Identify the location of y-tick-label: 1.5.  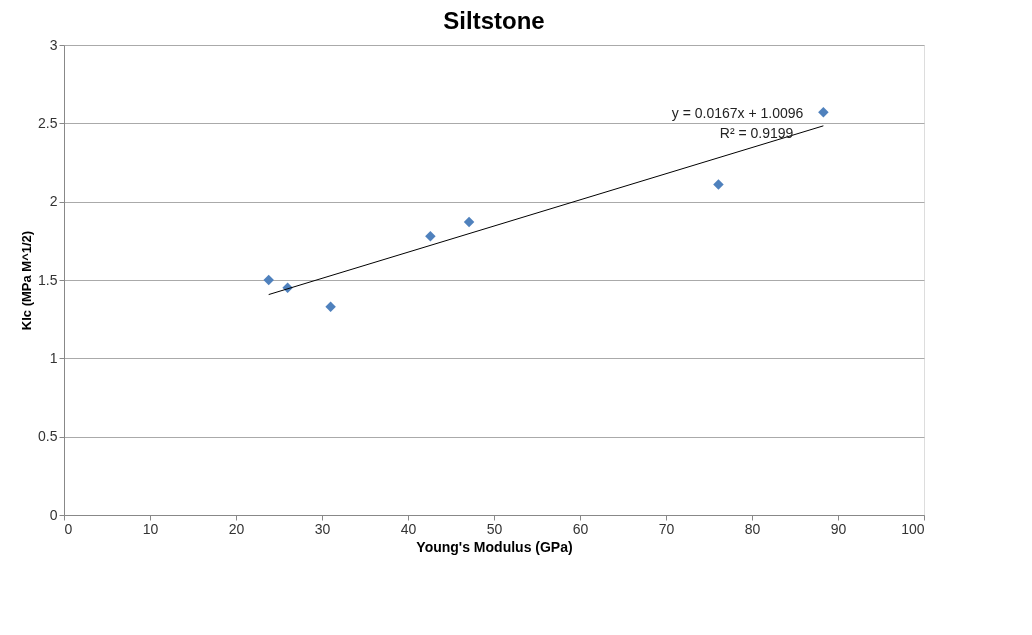
(48, 279).